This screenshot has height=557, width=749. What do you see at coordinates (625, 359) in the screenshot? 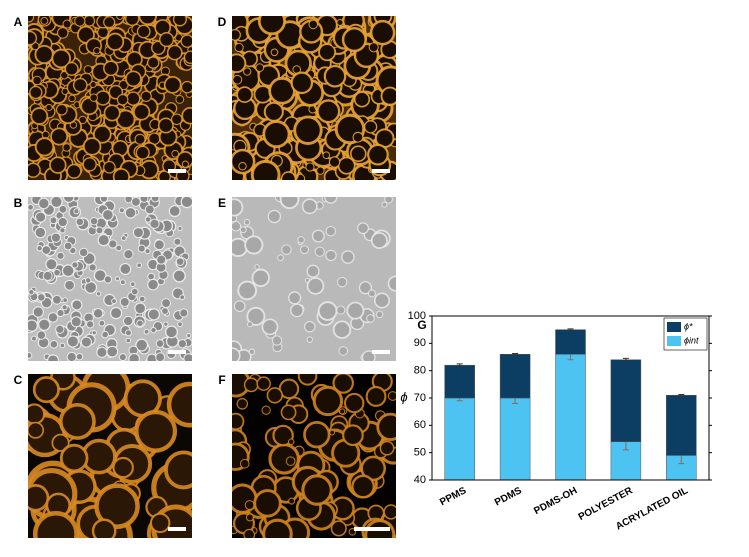
I see `error-bar` at bounding box center [625, 359].